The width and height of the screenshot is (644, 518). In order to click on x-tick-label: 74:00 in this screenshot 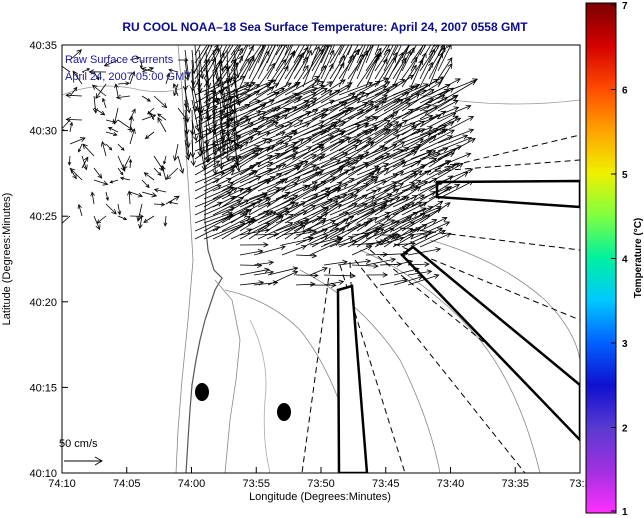, I will do `click(192, 484)`.